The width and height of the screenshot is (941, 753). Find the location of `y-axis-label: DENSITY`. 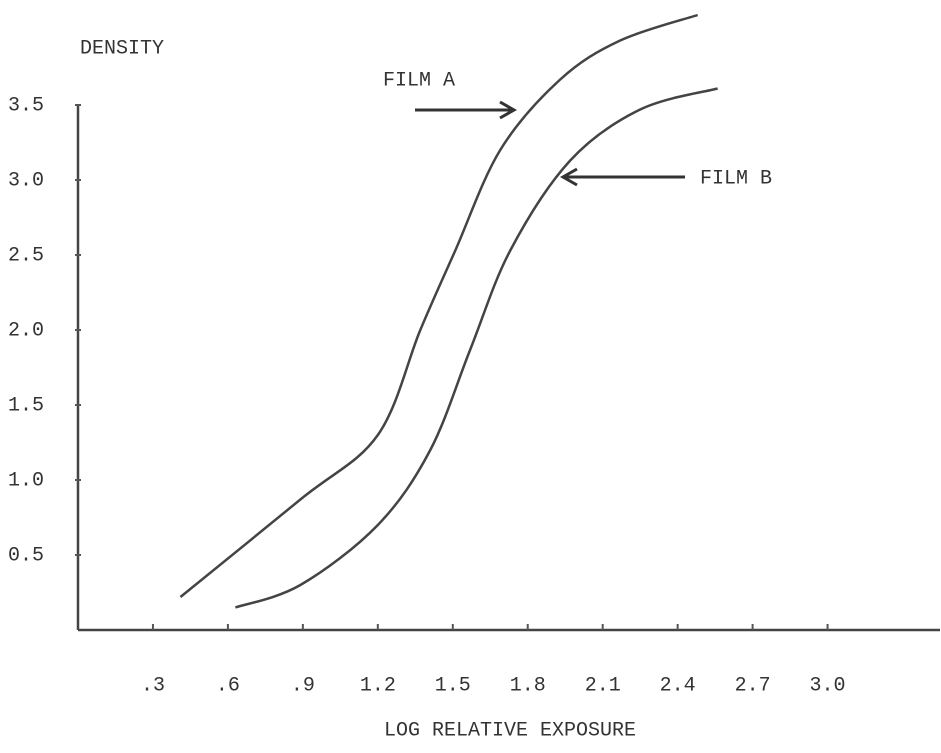

y-axis-label: DENSITY is located at coordinates (122, 48).